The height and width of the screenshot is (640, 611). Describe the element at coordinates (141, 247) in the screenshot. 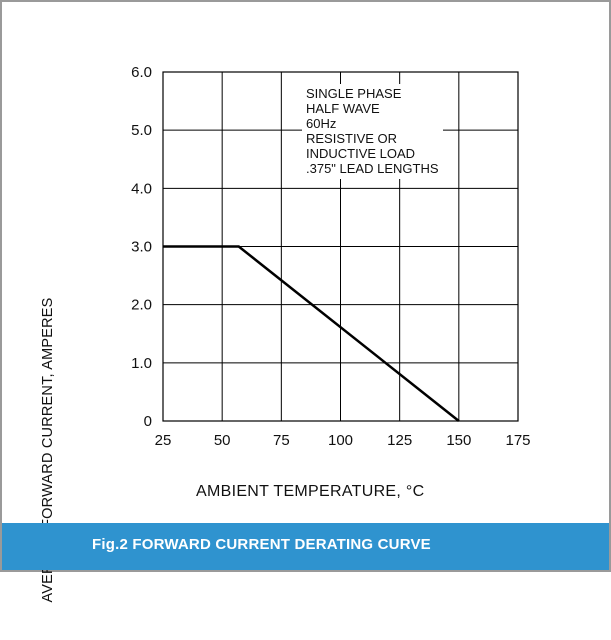

I see `y-tick-label: 3.0` at that location.